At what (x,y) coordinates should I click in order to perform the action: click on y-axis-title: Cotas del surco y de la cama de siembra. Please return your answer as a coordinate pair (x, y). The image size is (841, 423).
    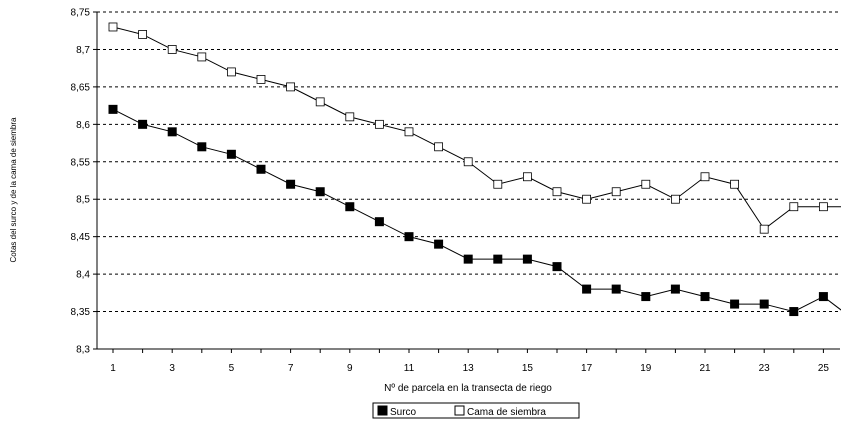
    Looking at the image, I should click on (13, 190).